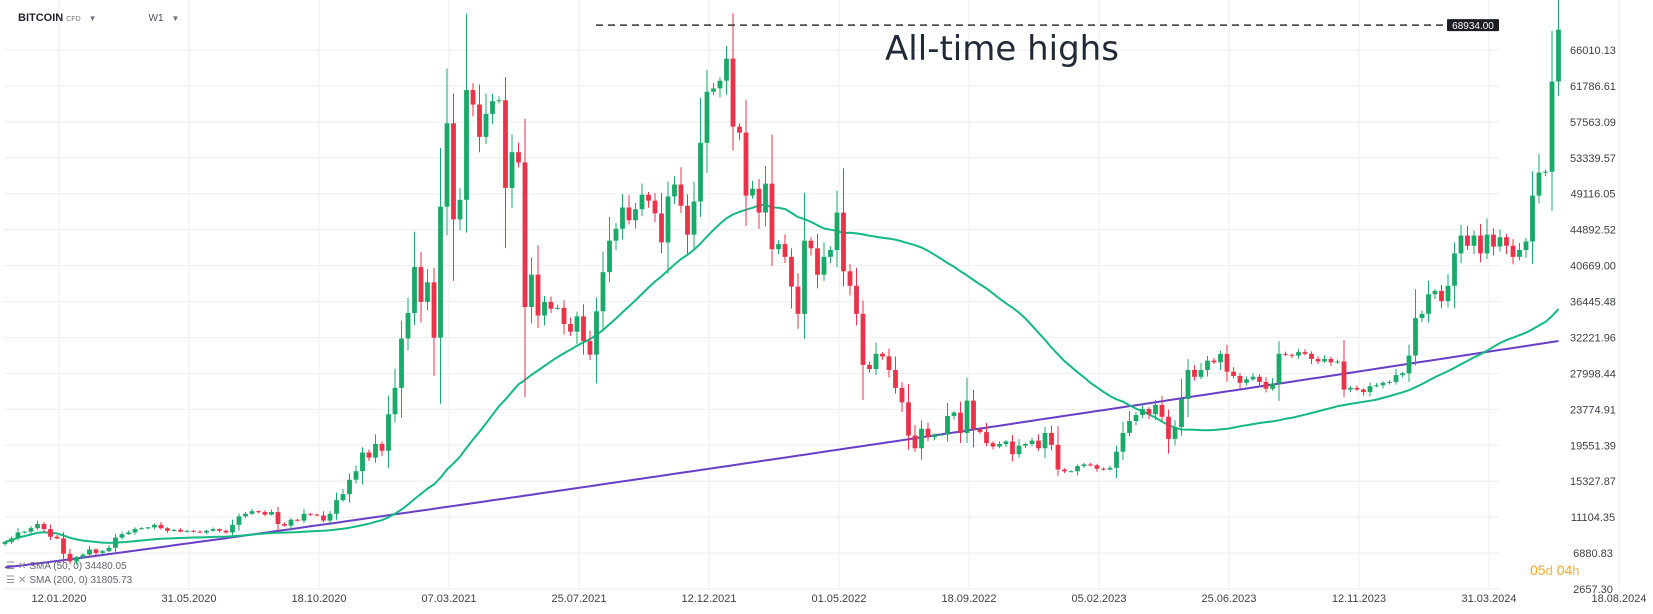 The height and width of the screenshot is (614, 1653). I want to click on timeframe-label: W1, so click(156, 18).